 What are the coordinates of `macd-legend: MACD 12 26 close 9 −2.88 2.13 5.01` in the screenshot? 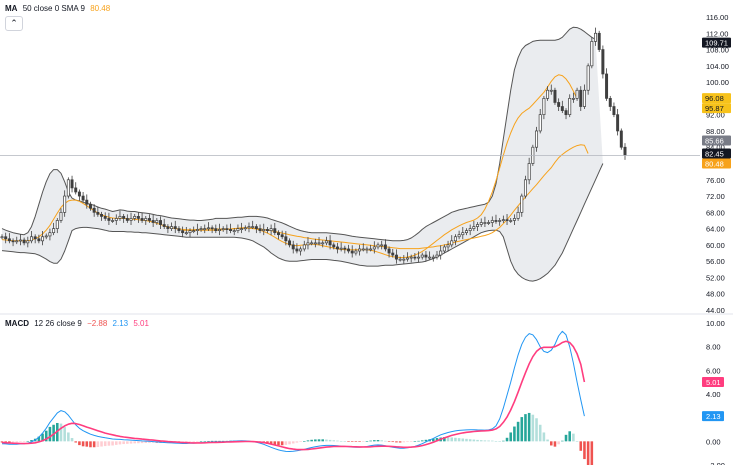 It's located at (78, 323).